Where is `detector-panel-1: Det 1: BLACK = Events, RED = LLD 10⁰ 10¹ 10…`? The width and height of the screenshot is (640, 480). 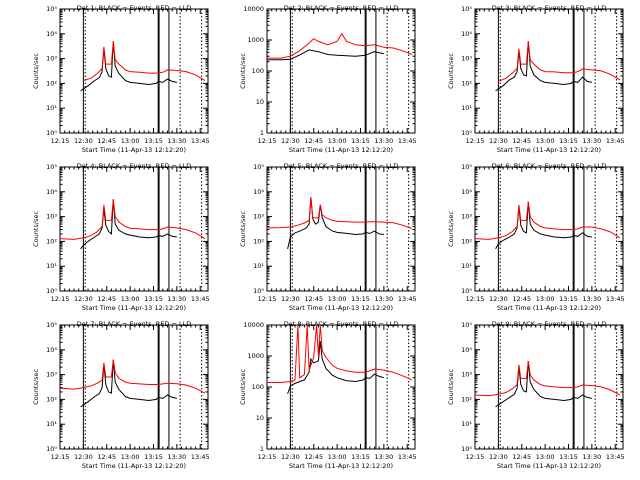
detector-panel-1: Det 1: BLACK = Events, RED = LLD 10⁰ 10¹ 10… is located at coordinates (121, 79).